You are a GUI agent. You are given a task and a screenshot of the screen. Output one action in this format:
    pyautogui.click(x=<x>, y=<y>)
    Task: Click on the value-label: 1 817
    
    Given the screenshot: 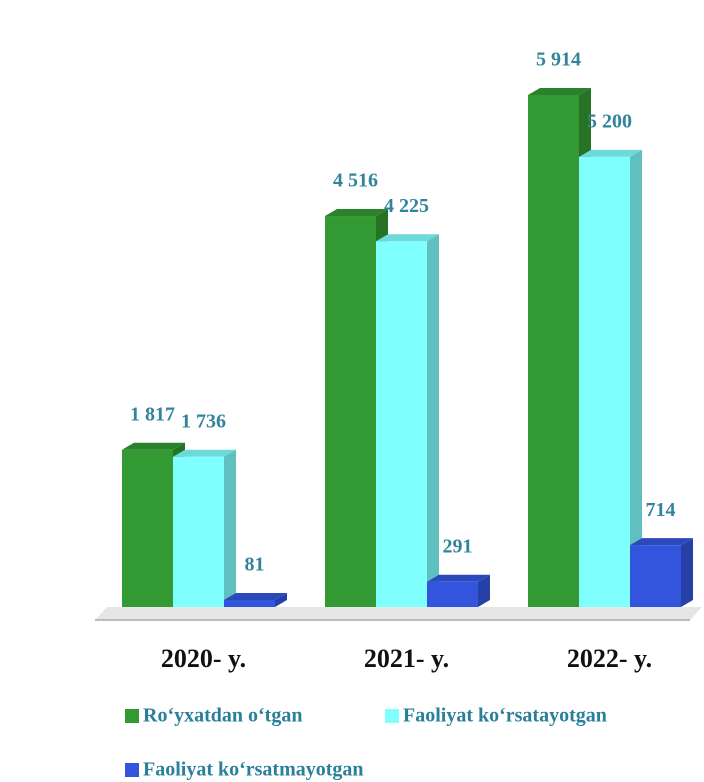 What is the action you would take?
    pyautogui.click(x=152, y=414)
    